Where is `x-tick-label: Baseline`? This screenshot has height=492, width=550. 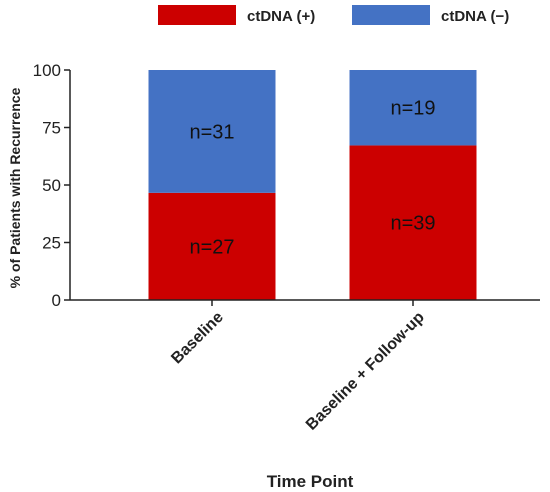 x-tick-label: Baseline is located at coordinates (197, 338).